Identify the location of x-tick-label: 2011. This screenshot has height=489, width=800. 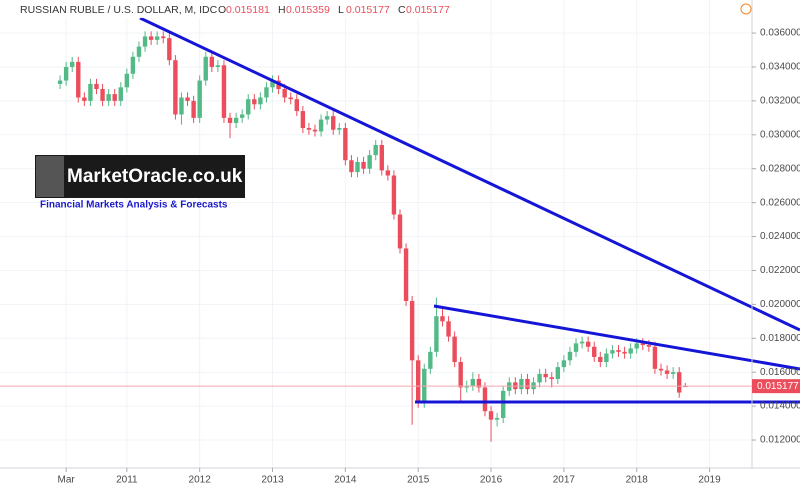
(127, 480).